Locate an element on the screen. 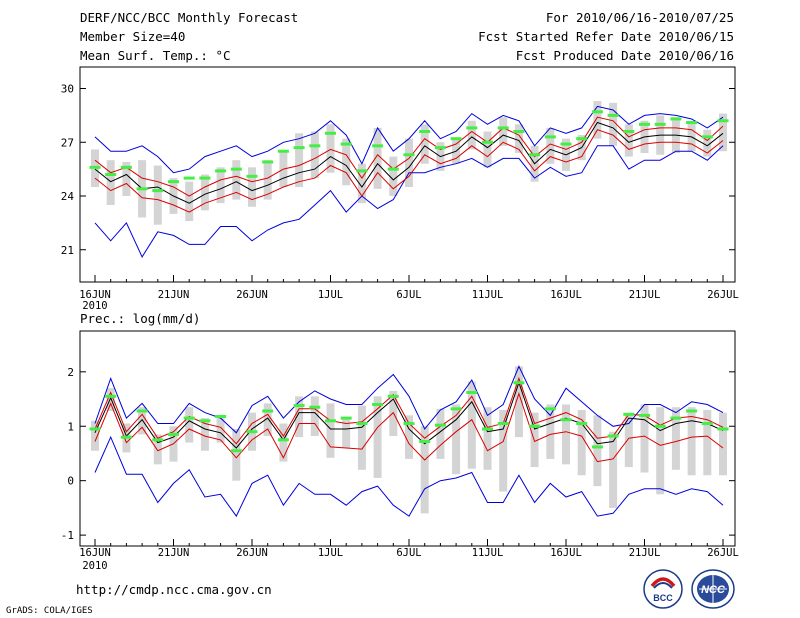 The width and height of the screenshot is (800, 618). bcc-logo-text: BCC is located at coordinates (663, 598).